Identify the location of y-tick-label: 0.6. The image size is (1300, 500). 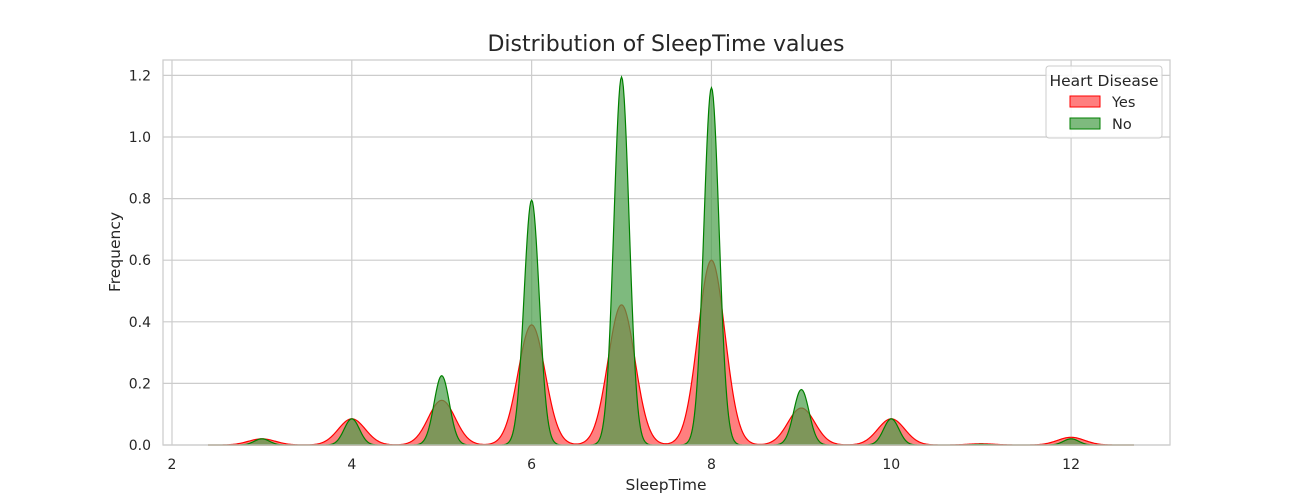
(140, 261).